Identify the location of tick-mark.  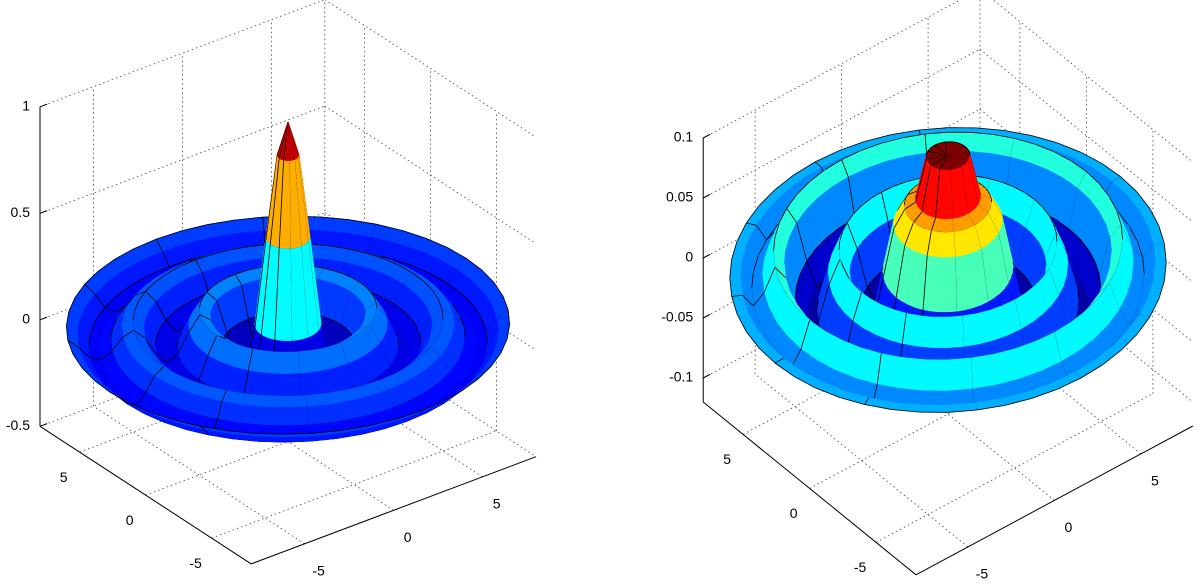
(706, 316).